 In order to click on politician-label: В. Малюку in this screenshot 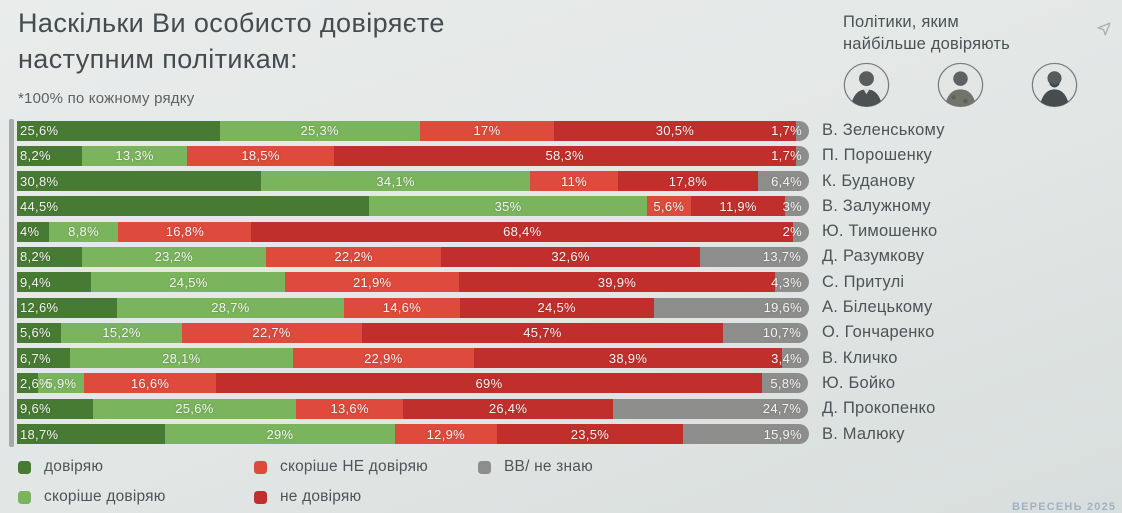, I will do `click(863, 433)`.